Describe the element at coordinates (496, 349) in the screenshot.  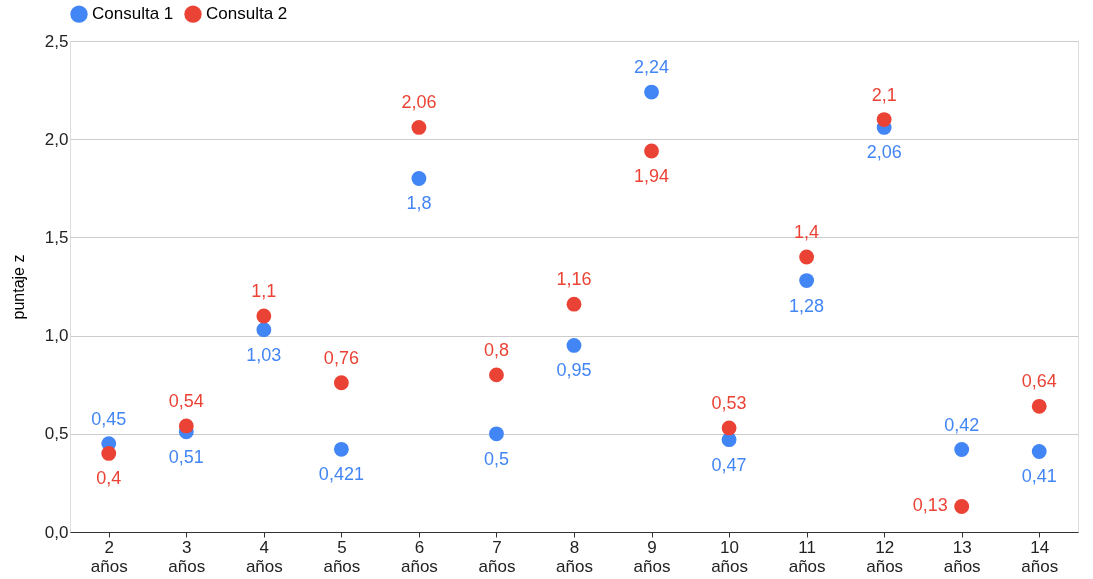
I see `data-label: 0,8` at that location.